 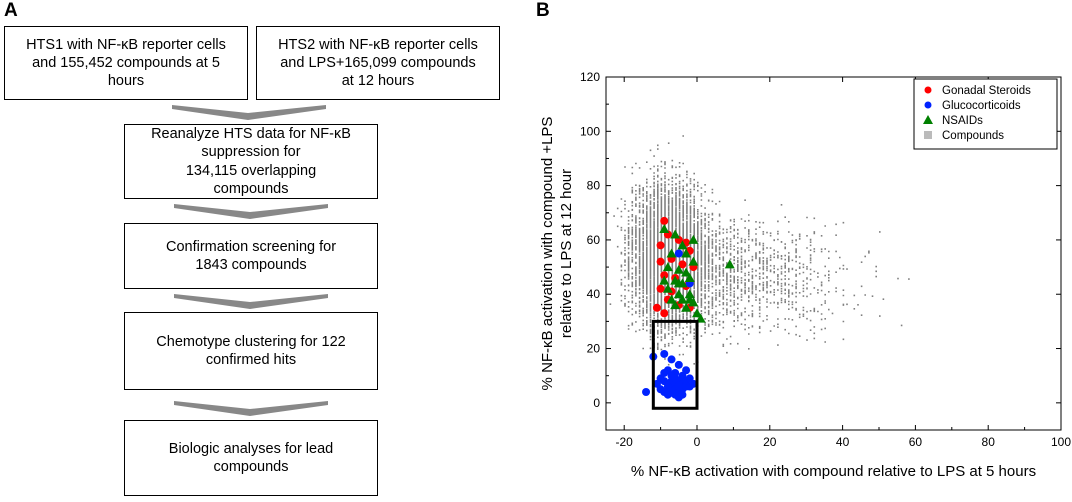 What do you see at coordinates (590, 77) in the screenshot?
I see `y-tick-label: 120` at bounding box center [590, 77].